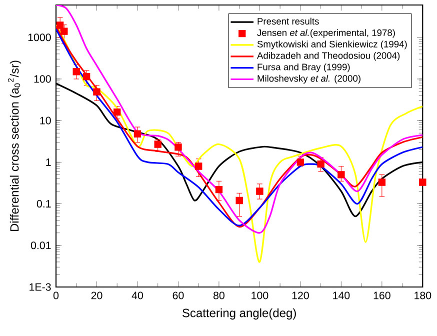 The width and height of the screenshot is (437, 336). Describe the element at coordinates (239, 314) in the screenshot. I see `x-axis-title: Scattering angle(deg)` at that location.